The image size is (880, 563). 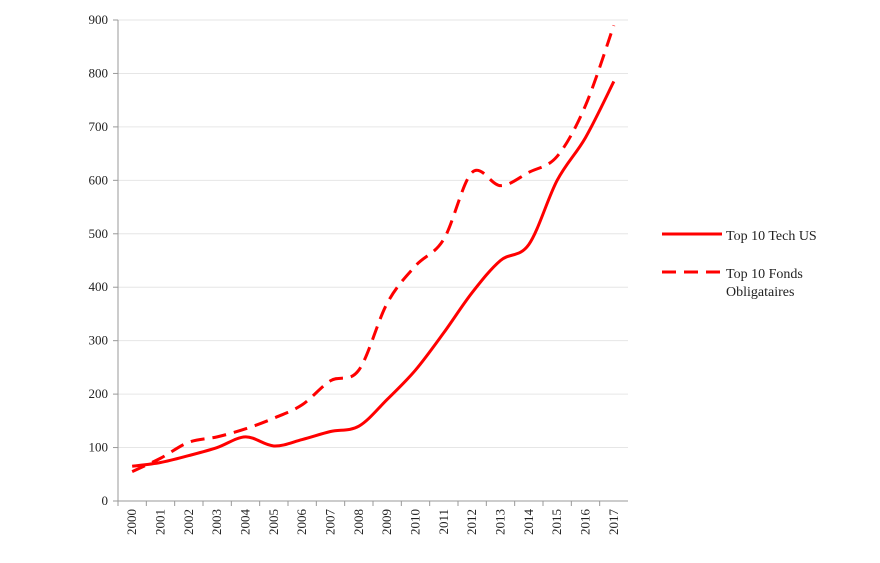 I want to click on y-tick-label: 900, so click(x=99, y=19).